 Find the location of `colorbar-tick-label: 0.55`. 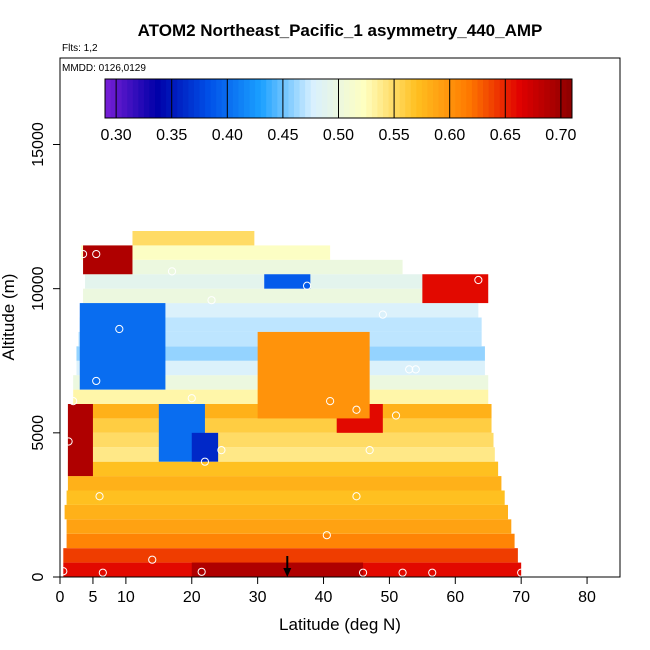

colorbar-tick-label: 0.55 is located at coordinates (394, 135).